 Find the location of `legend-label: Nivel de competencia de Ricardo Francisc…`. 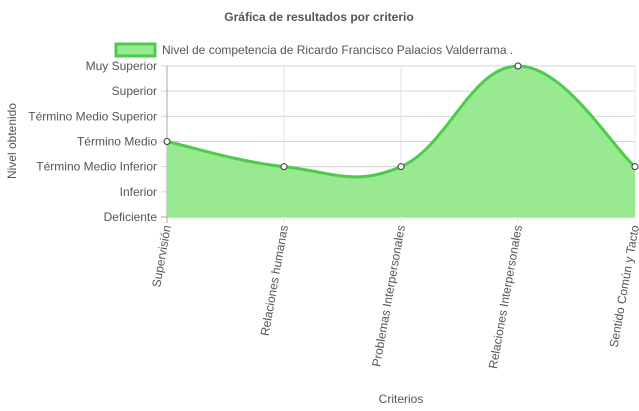

legend-label: Nivel de competencia de Ricardo Francisc… is located at coordinates (337, 50).